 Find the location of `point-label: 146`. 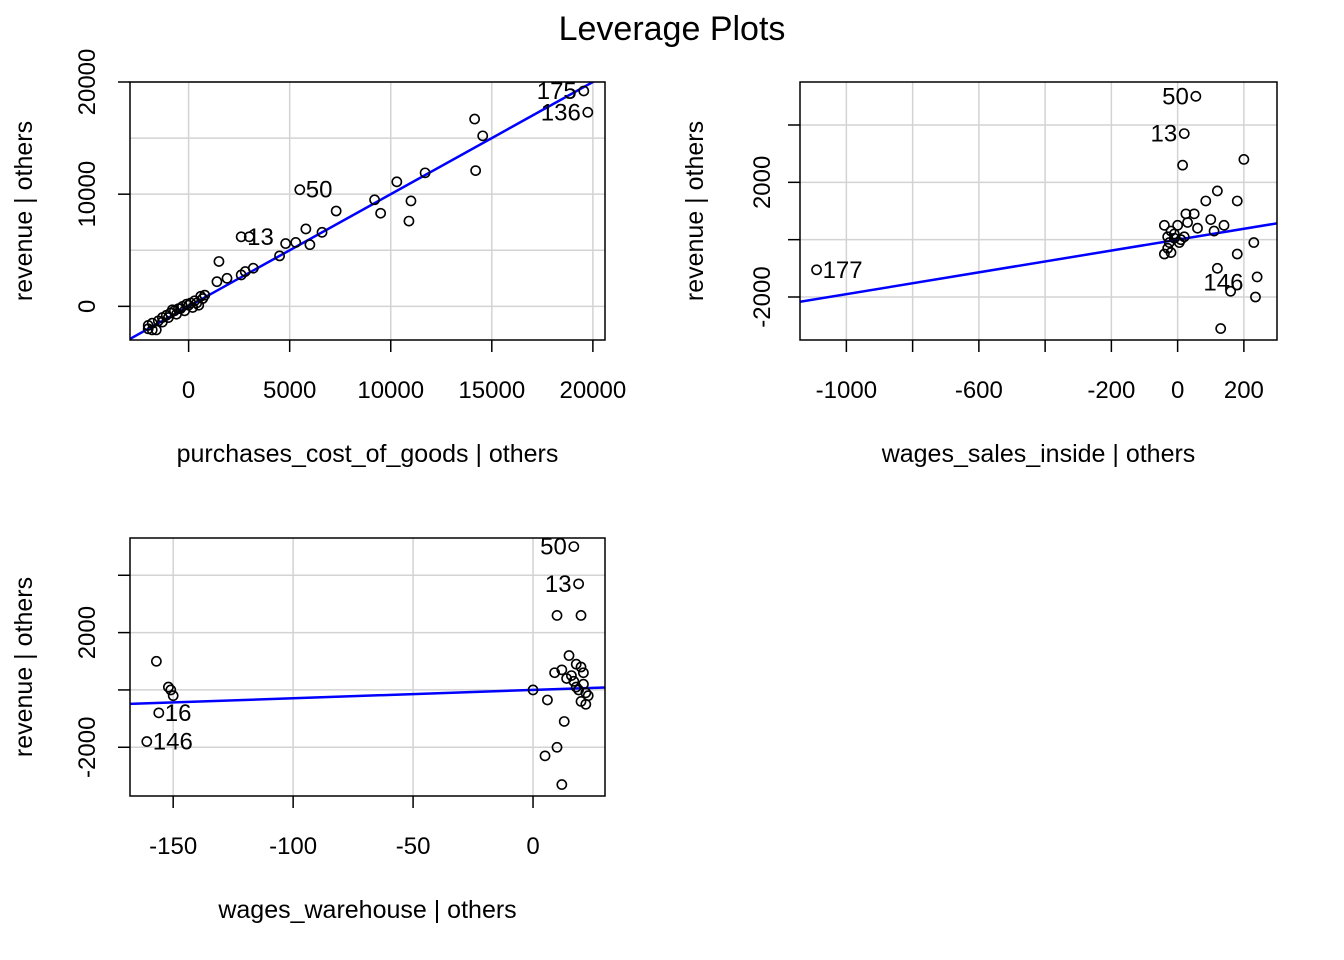

point-label: 146 is located at coordinates (173, 742).